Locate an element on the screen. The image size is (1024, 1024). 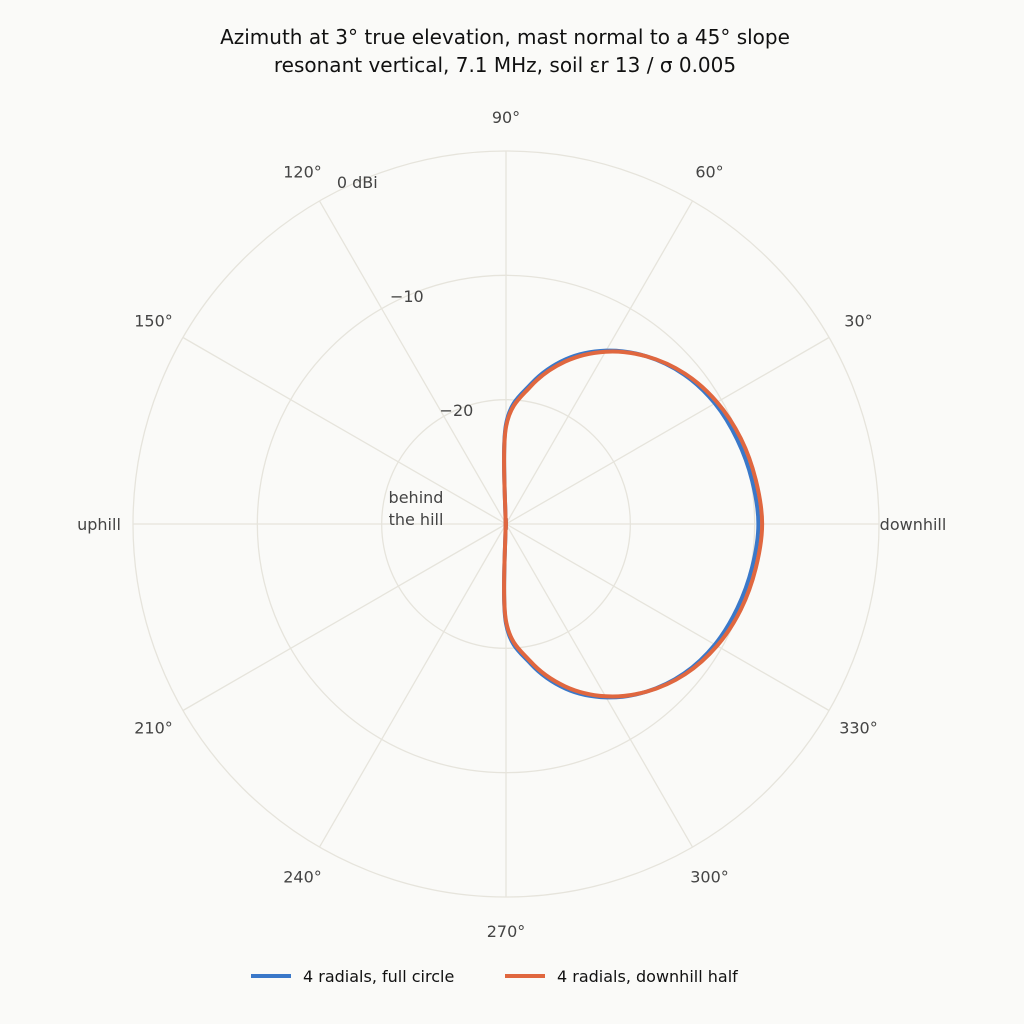
ring-label-0: −20 is located at coordinates (457, 410).